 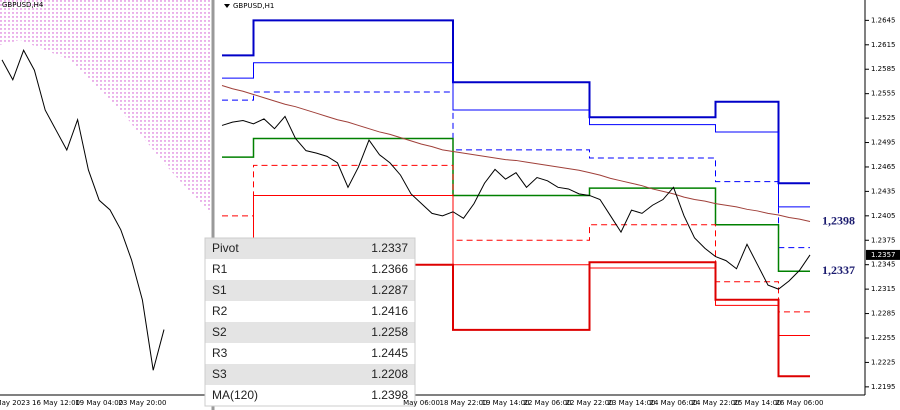 I want to click on x-tick-label: 25 May 14:00, so click(x=757, y=403).